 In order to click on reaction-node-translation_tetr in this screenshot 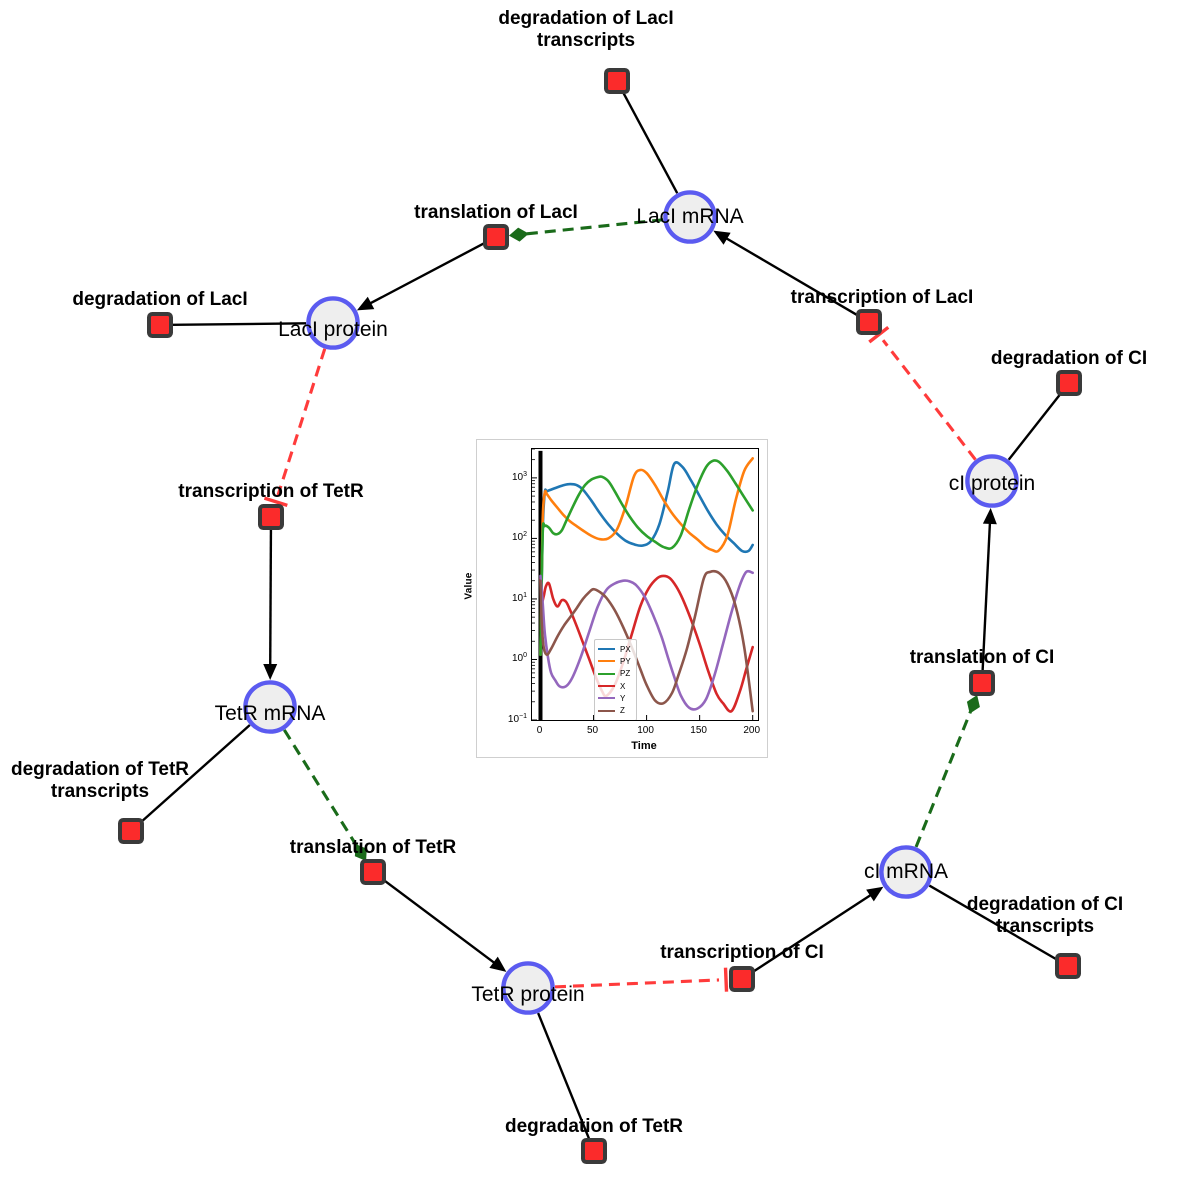, I will do `click(373, 872)`.